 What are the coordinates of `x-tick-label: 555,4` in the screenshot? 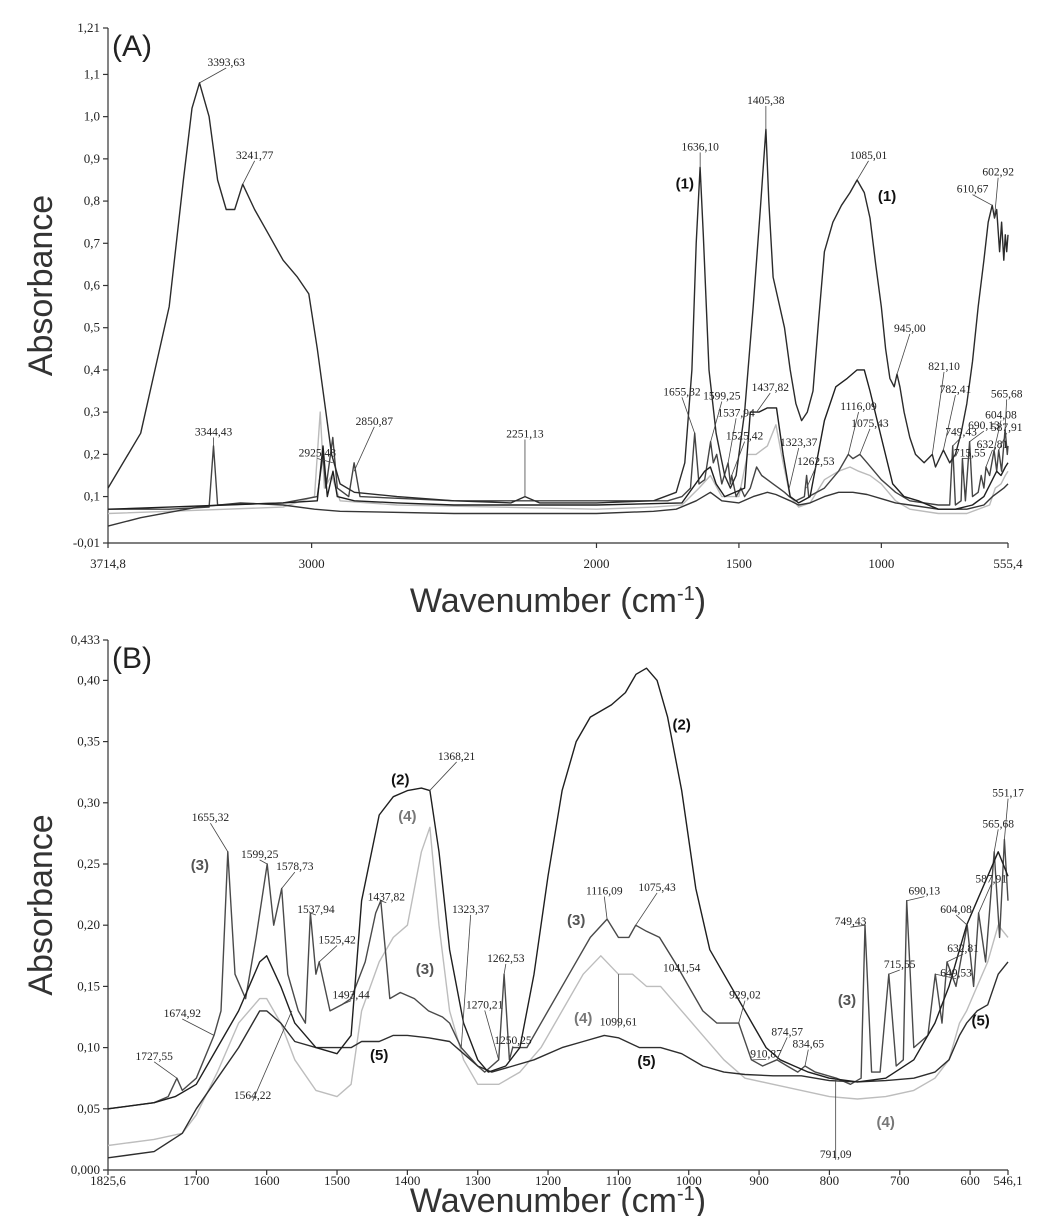 It's located at (1008, 563).